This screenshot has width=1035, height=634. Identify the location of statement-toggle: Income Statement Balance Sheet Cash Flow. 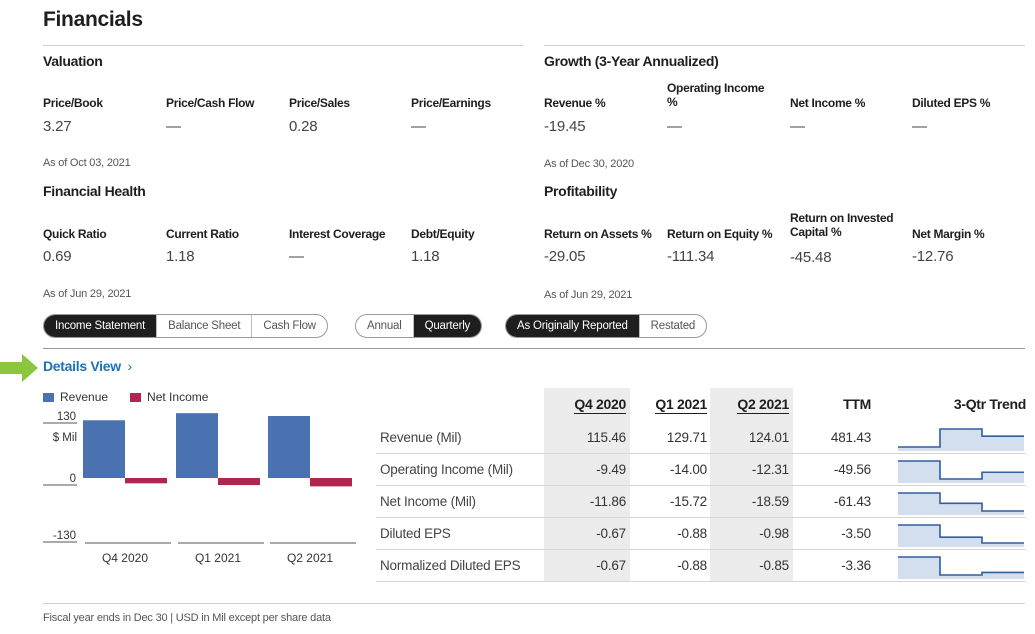
(185, 326).